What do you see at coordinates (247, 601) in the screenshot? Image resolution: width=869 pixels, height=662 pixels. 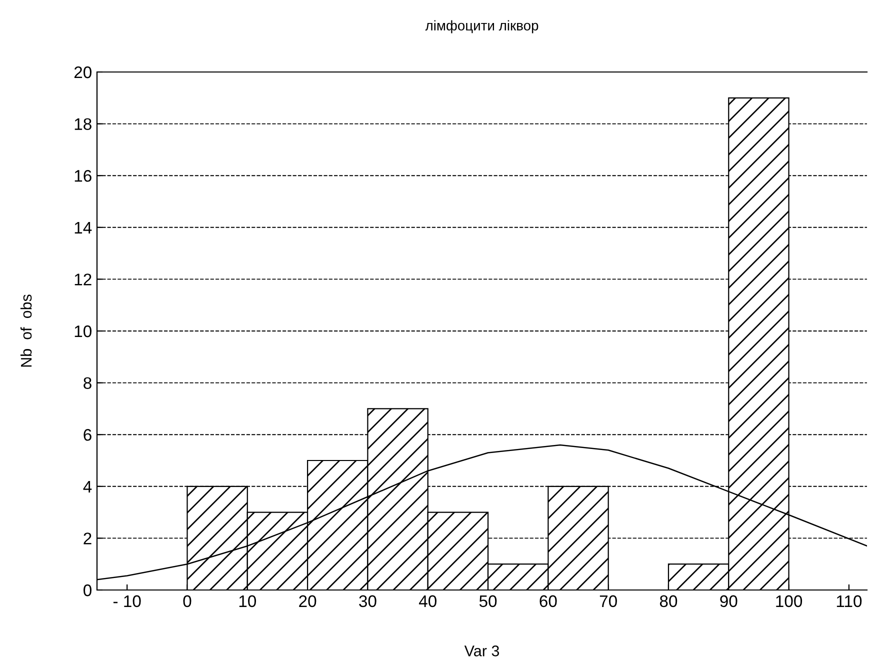 I see `x-tick-label: 10` at bounding box center [247, 601].